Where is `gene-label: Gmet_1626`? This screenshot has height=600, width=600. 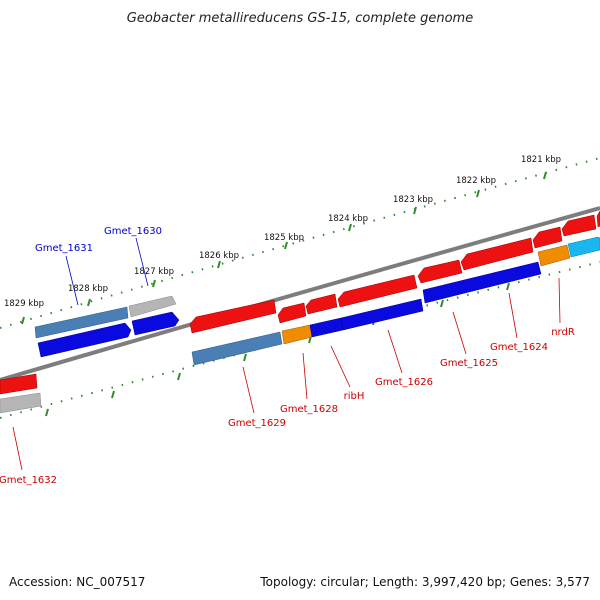 gene-label: Gmet_1626 is located at coordinates (404, 382).